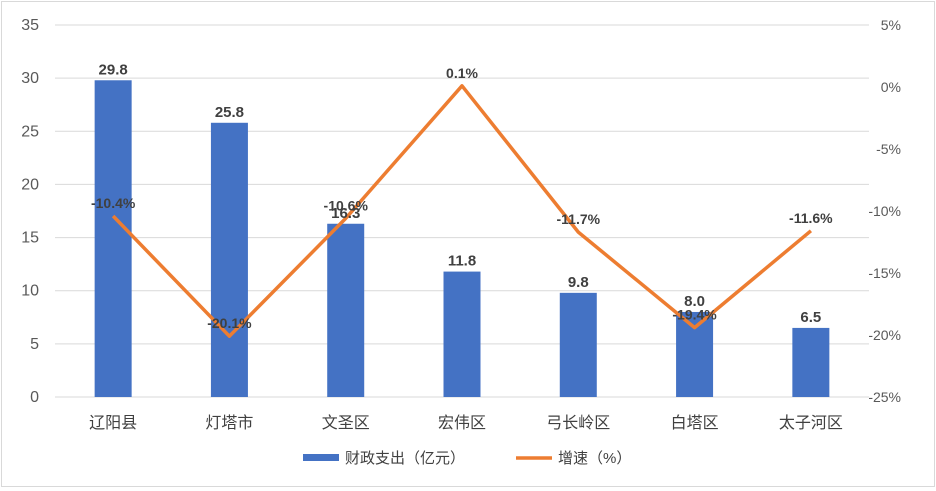  I want to click on legend-bar-swatch, so click(321, 457).